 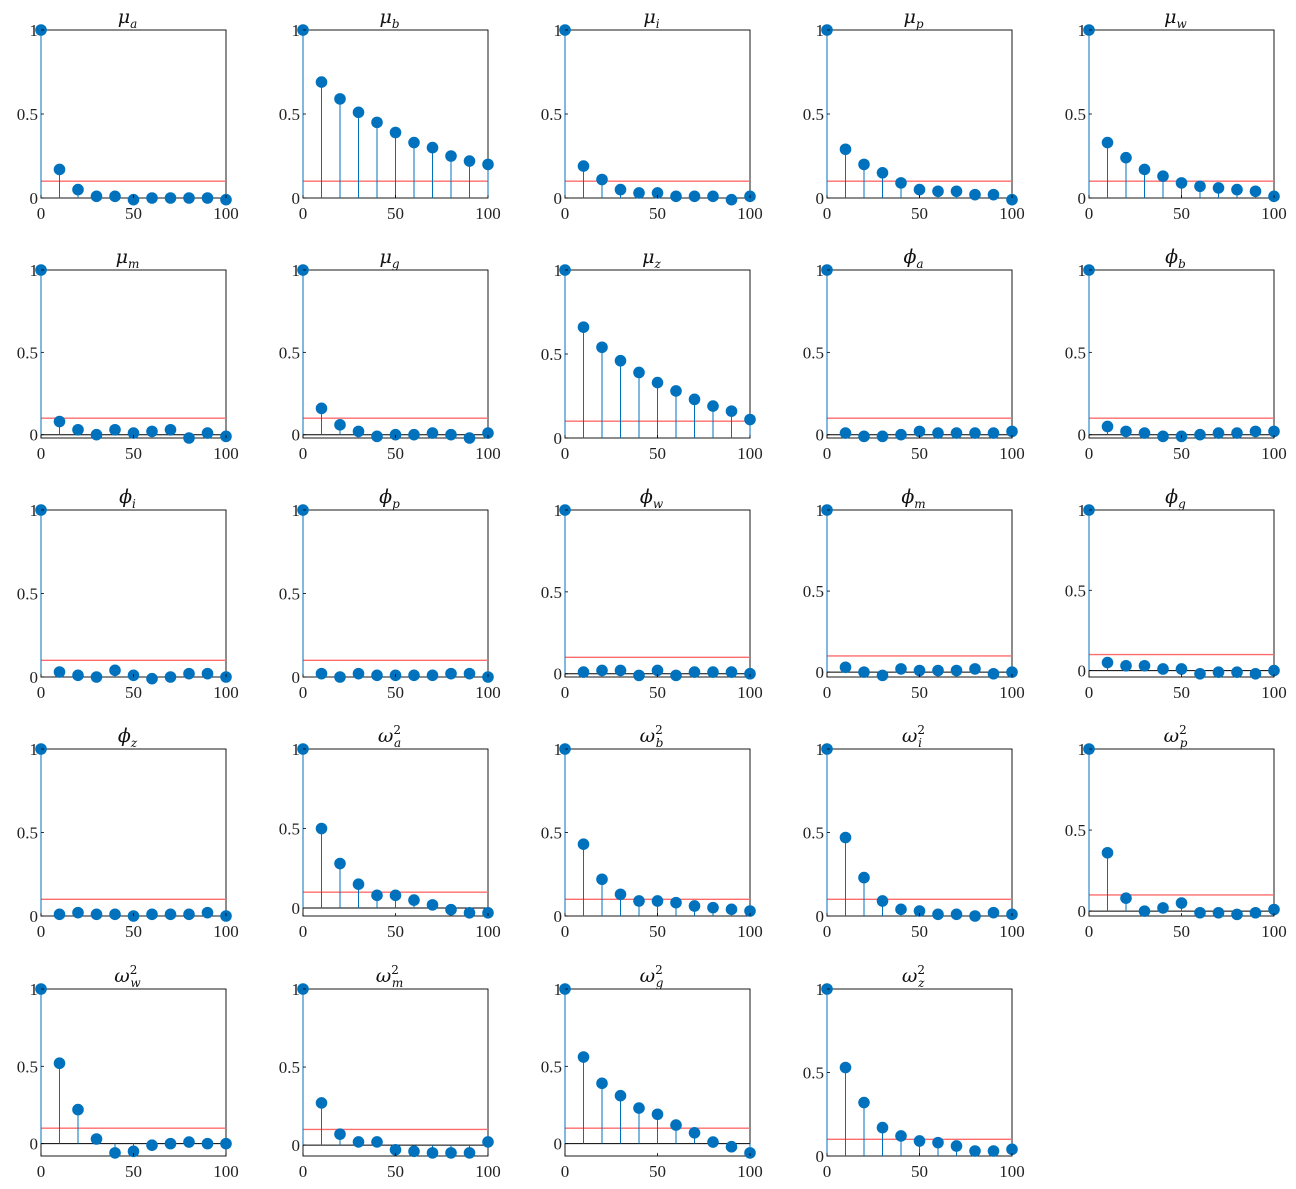 I want to click on acf-panel: 0 0.5 1 0 50 100 ϕp, so click(x=390, y=594).